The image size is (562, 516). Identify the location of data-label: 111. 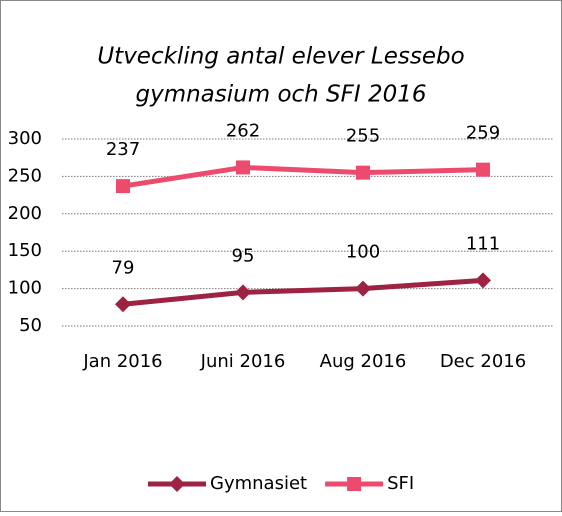
(483, 243).